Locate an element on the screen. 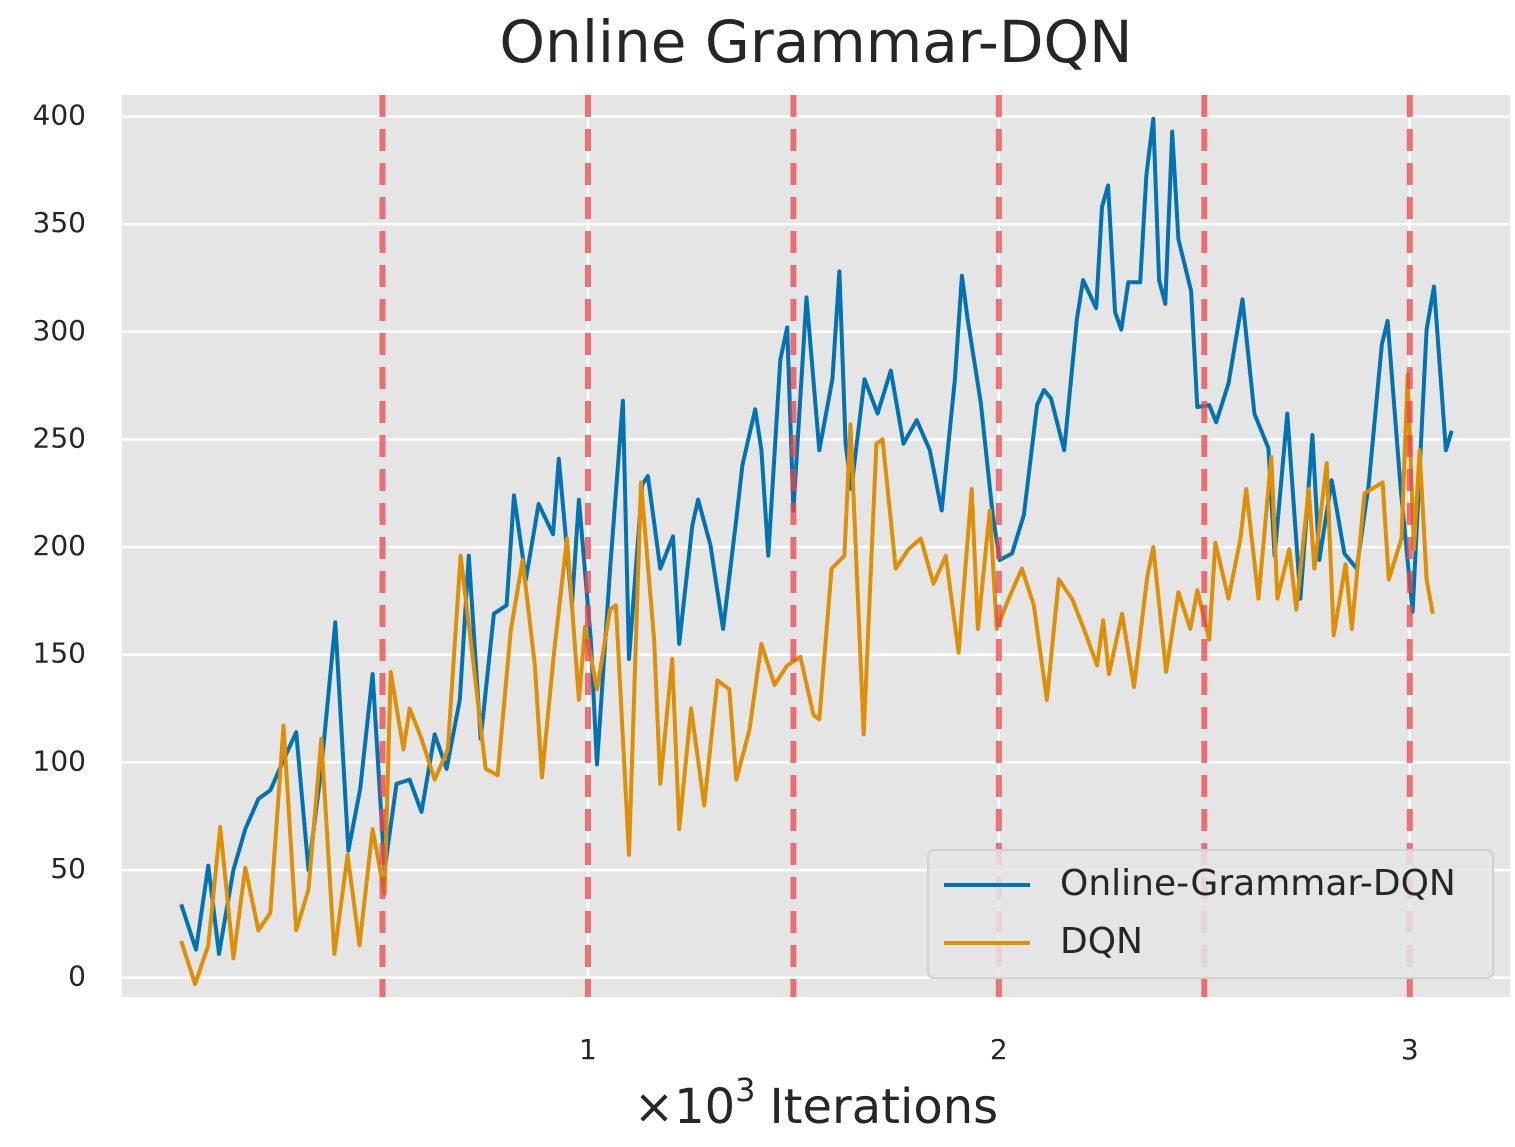 The height and width of the screenshot is (1147, 1515). x-axis-label: ×103 Iterations is located at coordinates (816, 1103).